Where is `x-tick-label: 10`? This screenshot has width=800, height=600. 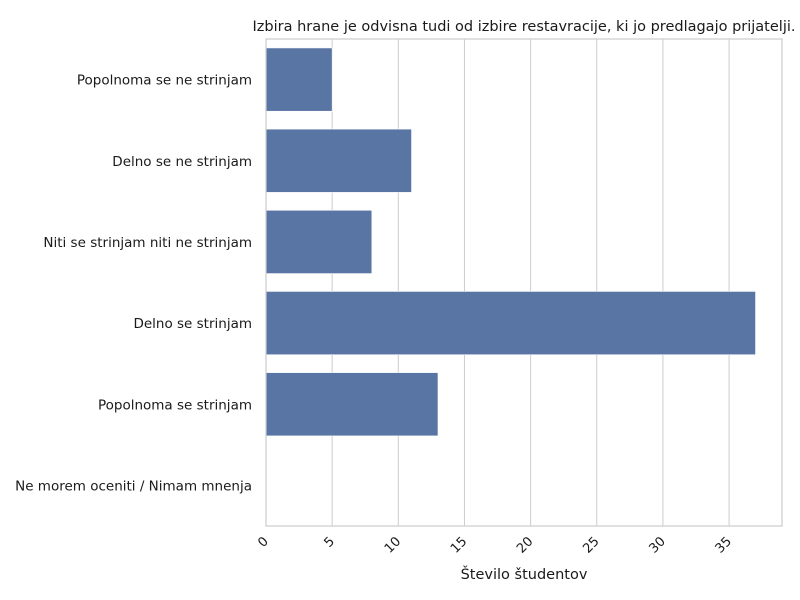
x-tick-label: 10 is located at coordinates (393, 545).